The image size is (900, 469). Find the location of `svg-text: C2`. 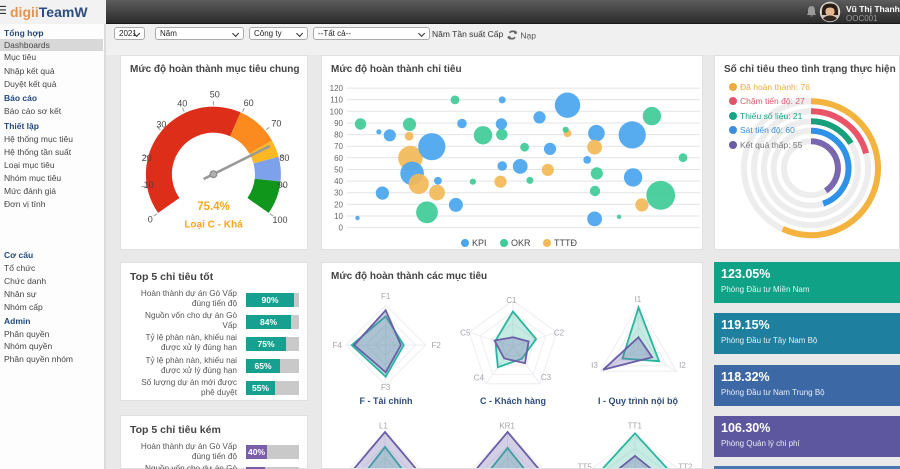

svg-text: C2 is located at coordinates (559, 333).